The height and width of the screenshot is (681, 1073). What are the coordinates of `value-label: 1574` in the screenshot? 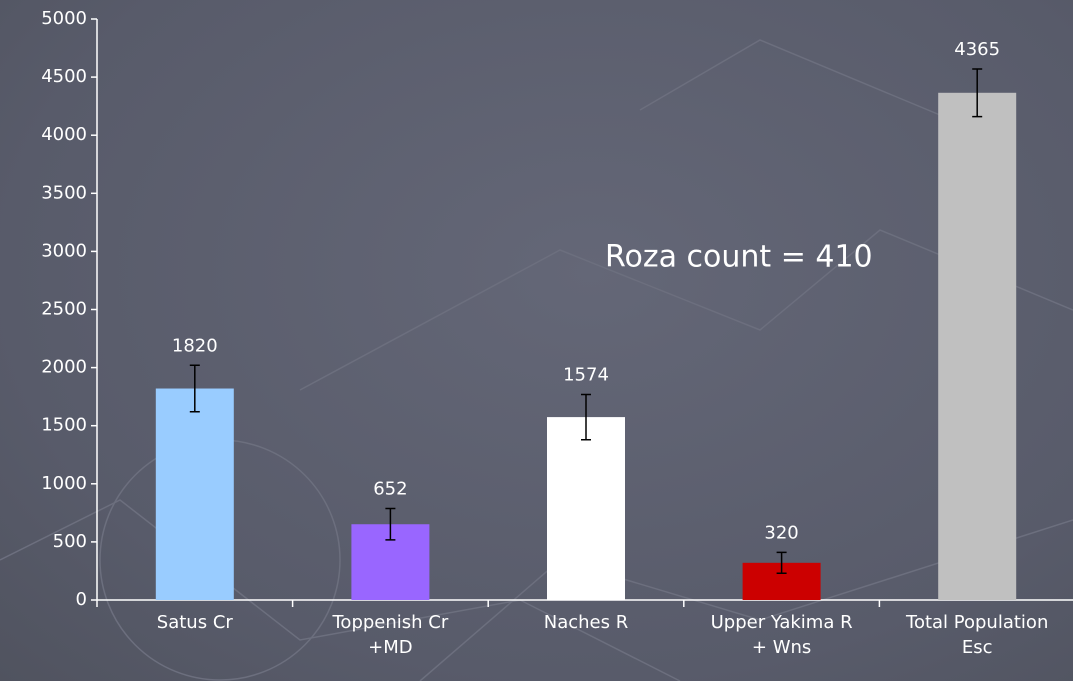 It's located at (586, 374).